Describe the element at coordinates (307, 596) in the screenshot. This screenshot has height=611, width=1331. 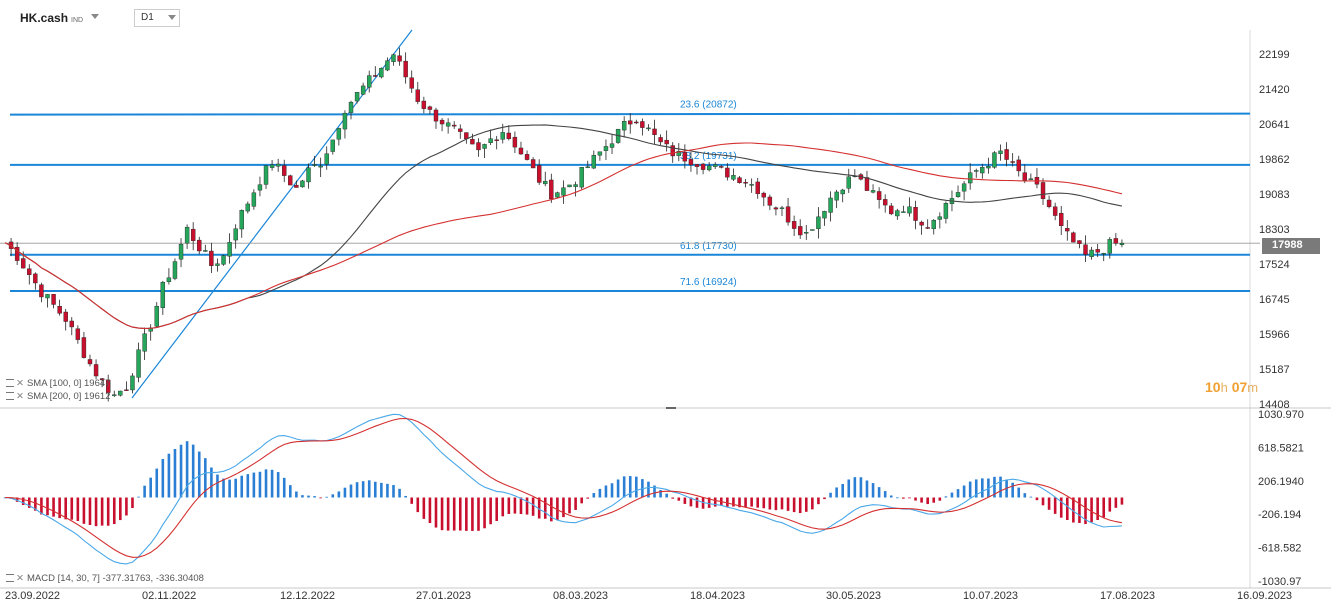
I see `date-tick-label: 12.12.2022` at that location.